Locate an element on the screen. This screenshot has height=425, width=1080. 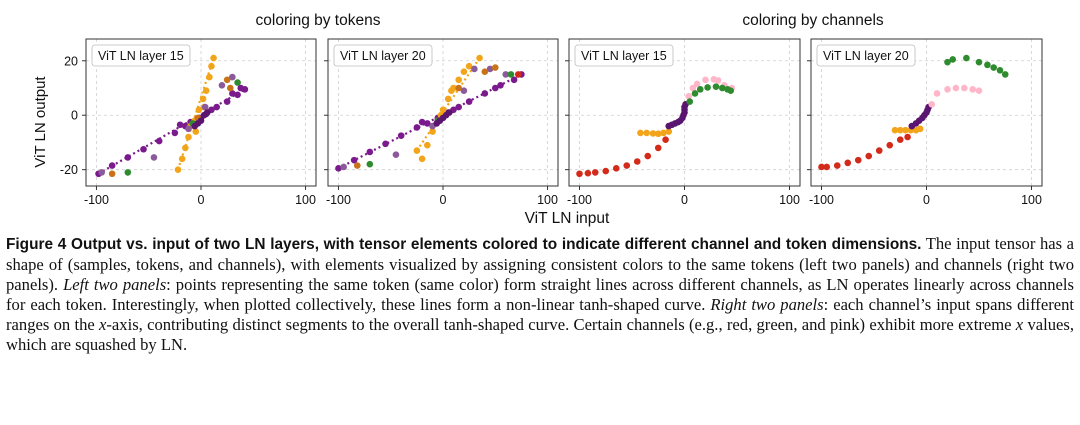
group-title-tokens: coloring by tokens is located at coordinates (318, 20).